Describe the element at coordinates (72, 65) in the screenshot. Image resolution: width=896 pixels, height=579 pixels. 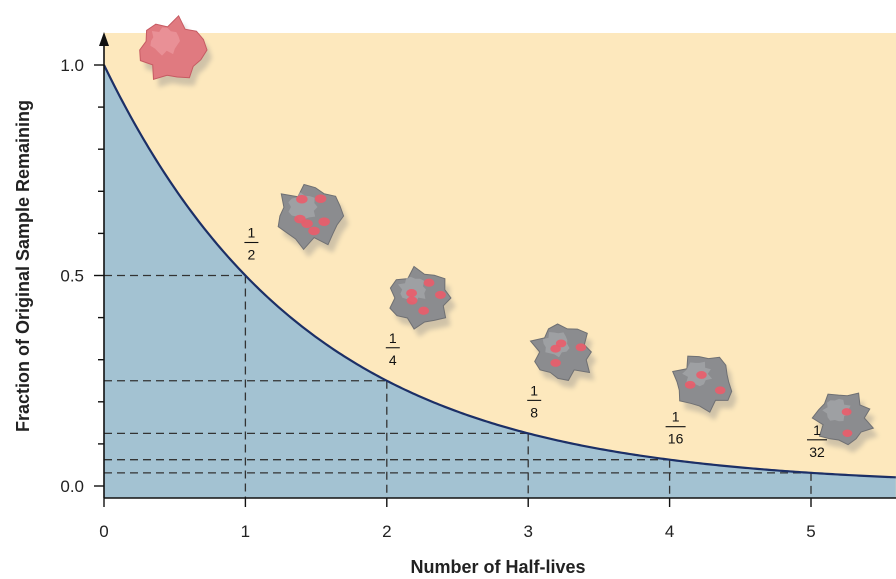
I see `y-tick-label: 1.0` at that location.